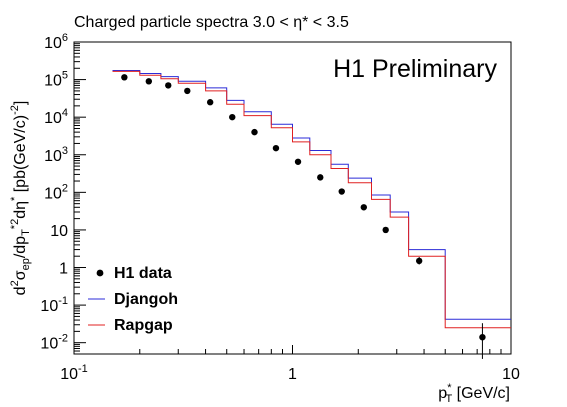  What do you see at coordinates (100, 273) in the screenshot?
I see `legend-marker-h1-data` at bounding box center [100, 273].